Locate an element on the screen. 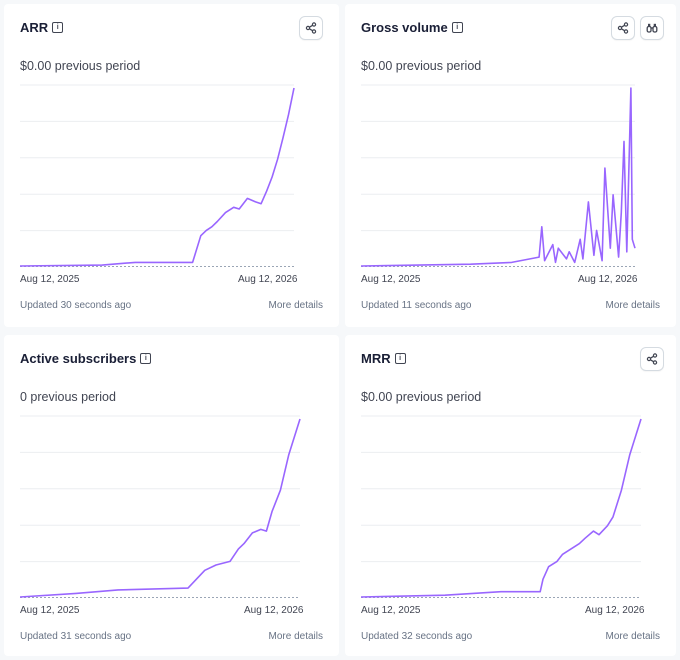  card-title: Active subscribers i is located at coordinates (86, 358).